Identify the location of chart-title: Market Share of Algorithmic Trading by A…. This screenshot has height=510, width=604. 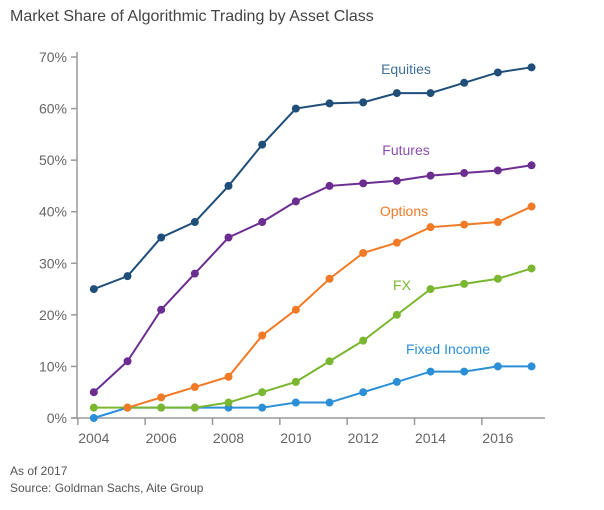
(192, 16).